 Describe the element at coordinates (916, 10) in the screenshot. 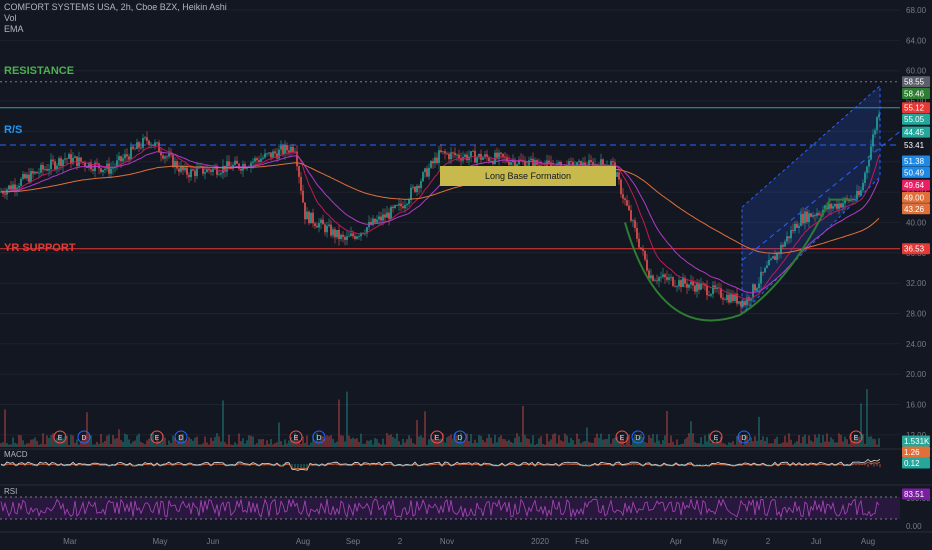

I see `price-axis-label: 68.00` at that location.